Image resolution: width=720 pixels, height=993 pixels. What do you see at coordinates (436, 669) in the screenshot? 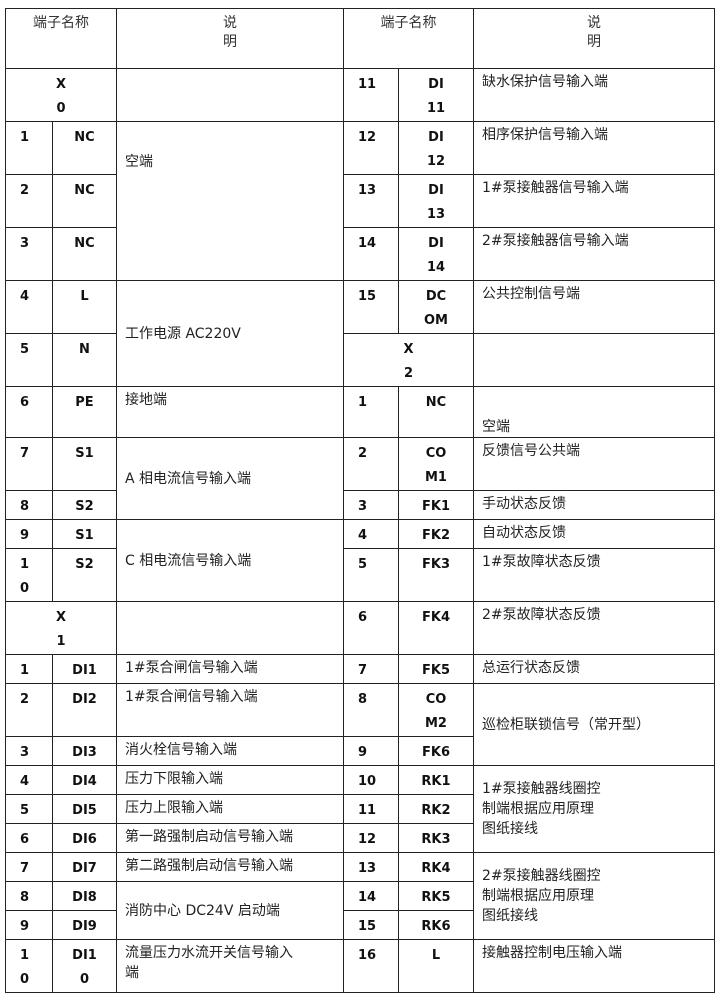
I see `right-terminal-code: FK5` at bounding box center [436, 669].